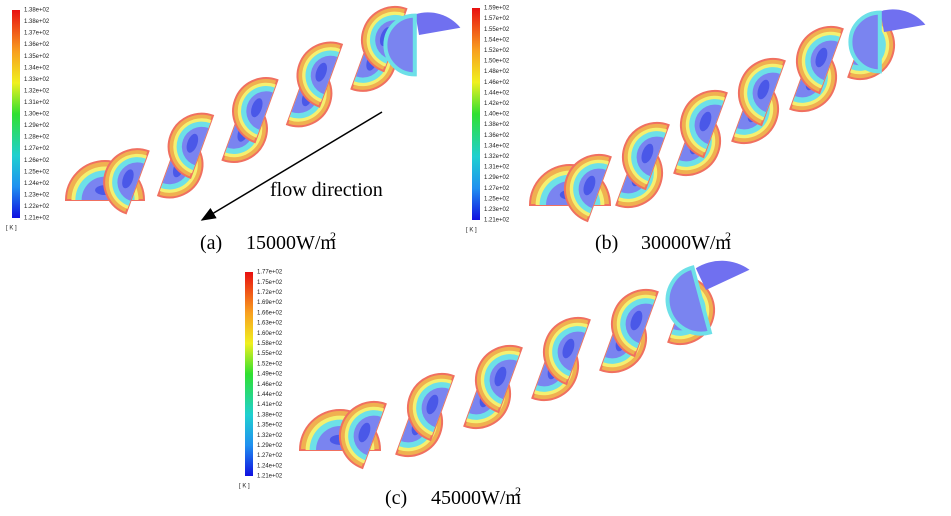  Describe the element at coordinates (291, 166) in the screenshot. I see `flow-arrow` at that location.